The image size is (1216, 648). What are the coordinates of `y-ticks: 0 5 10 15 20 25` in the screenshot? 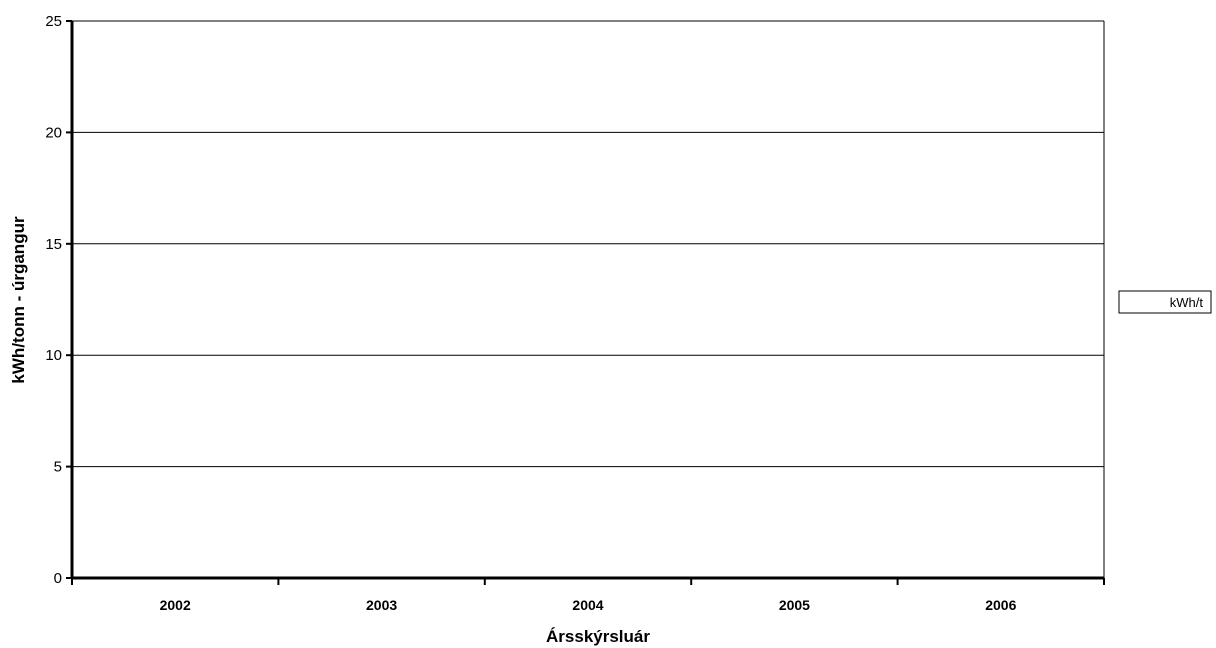 It's located at (58, 300).